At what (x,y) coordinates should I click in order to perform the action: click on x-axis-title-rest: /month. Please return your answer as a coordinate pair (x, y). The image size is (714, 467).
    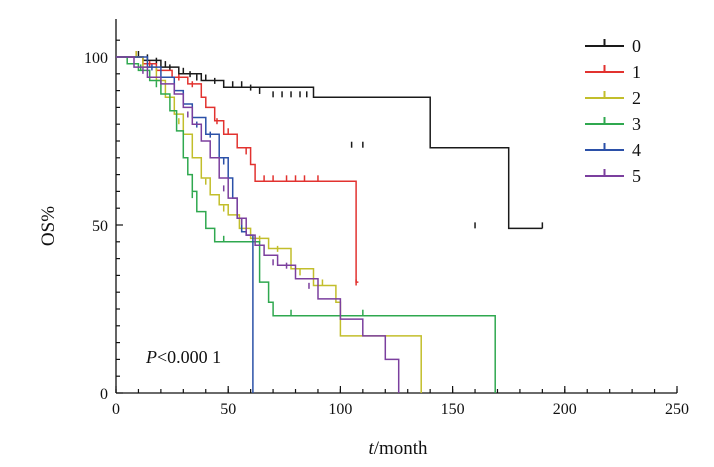
    Looking at the image, I should click on (401, 448).